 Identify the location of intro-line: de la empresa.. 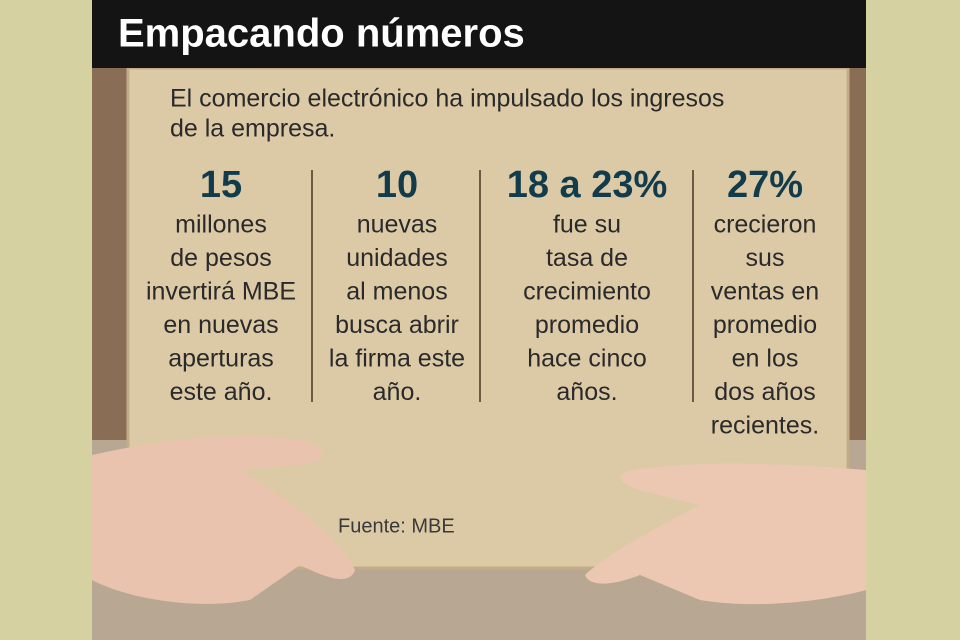
(252, 129).